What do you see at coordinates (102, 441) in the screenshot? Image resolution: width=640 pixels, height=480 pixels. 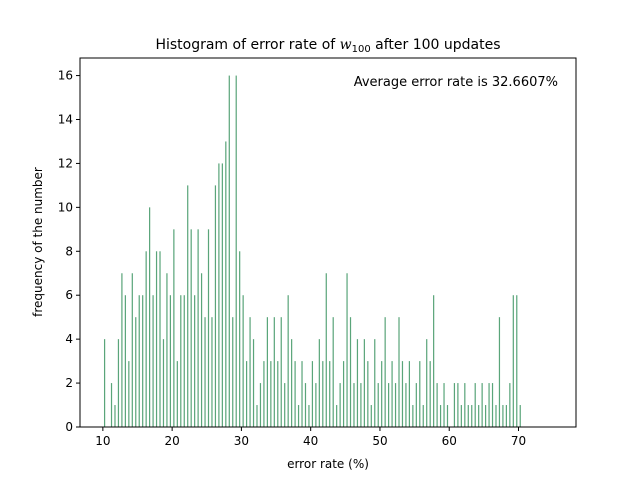 I see `x-tick-label: 10` at bounding box center [102, 441].